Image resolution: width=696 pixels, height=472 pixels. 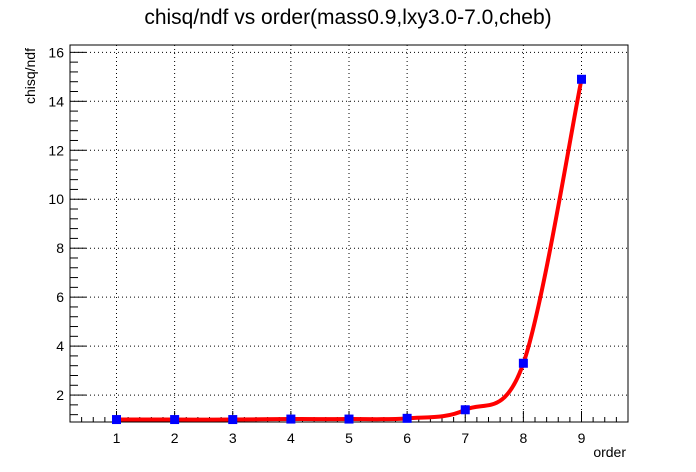 What do you see at coordinates (349, 438) in the screenshot?
I see `x-tick-label: 5` at bounding box center [349, 438].